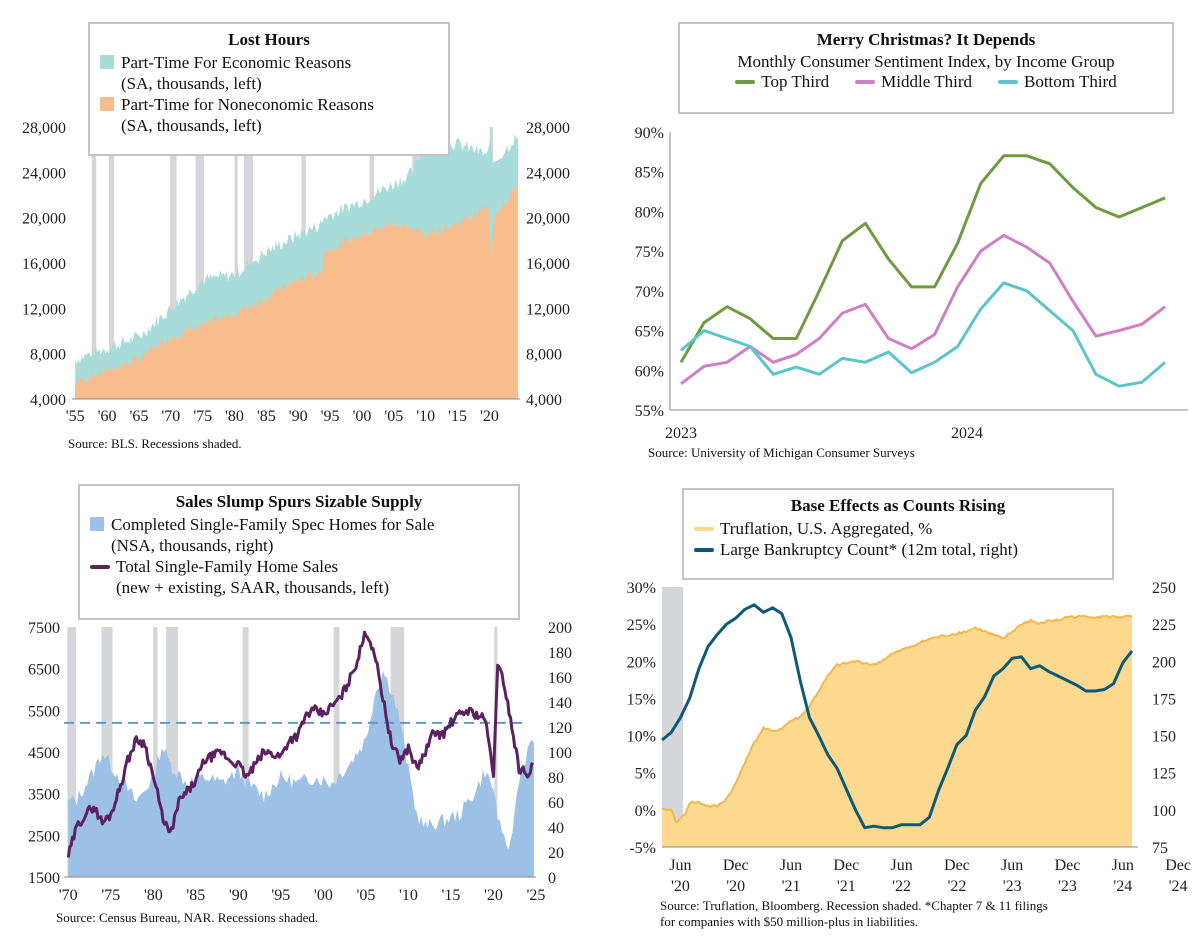 Image resolution: width=1200 pixels, height=940 pixels. I want to click on p4-ytick-right: 75, so click(1160, 848).